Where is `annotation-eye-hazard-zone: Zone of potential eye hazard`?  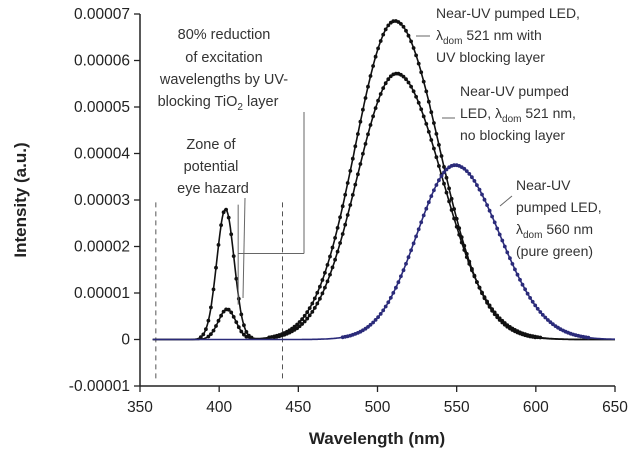
annotation-eye-hazard-zone: Zone of potential eye hazard is located at coordinates (213, 167).